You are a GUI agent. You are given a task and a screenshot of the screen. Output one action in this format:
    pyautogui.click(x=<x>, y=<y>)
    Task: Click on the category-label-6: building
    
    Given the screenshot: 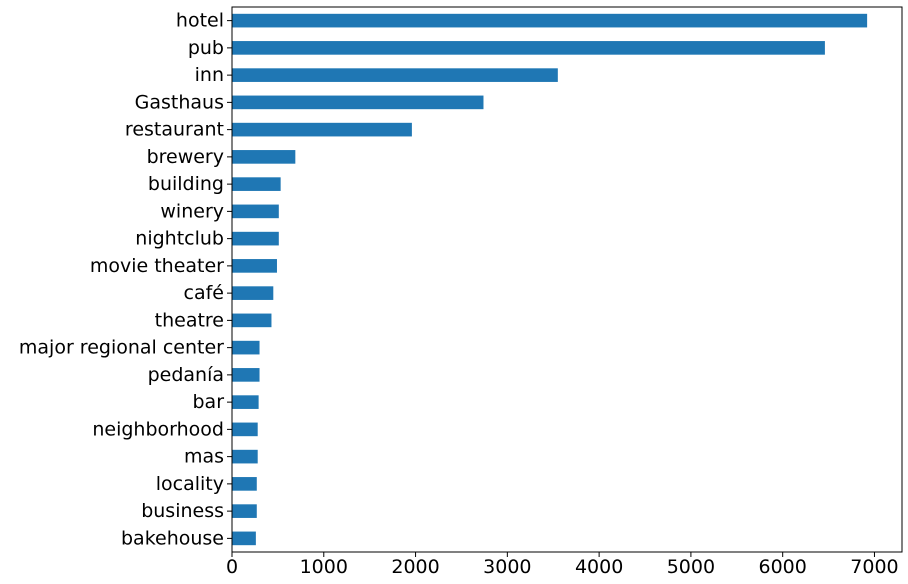 What is the action you would take?
    pyautogui.click(x=186, y=184)
    